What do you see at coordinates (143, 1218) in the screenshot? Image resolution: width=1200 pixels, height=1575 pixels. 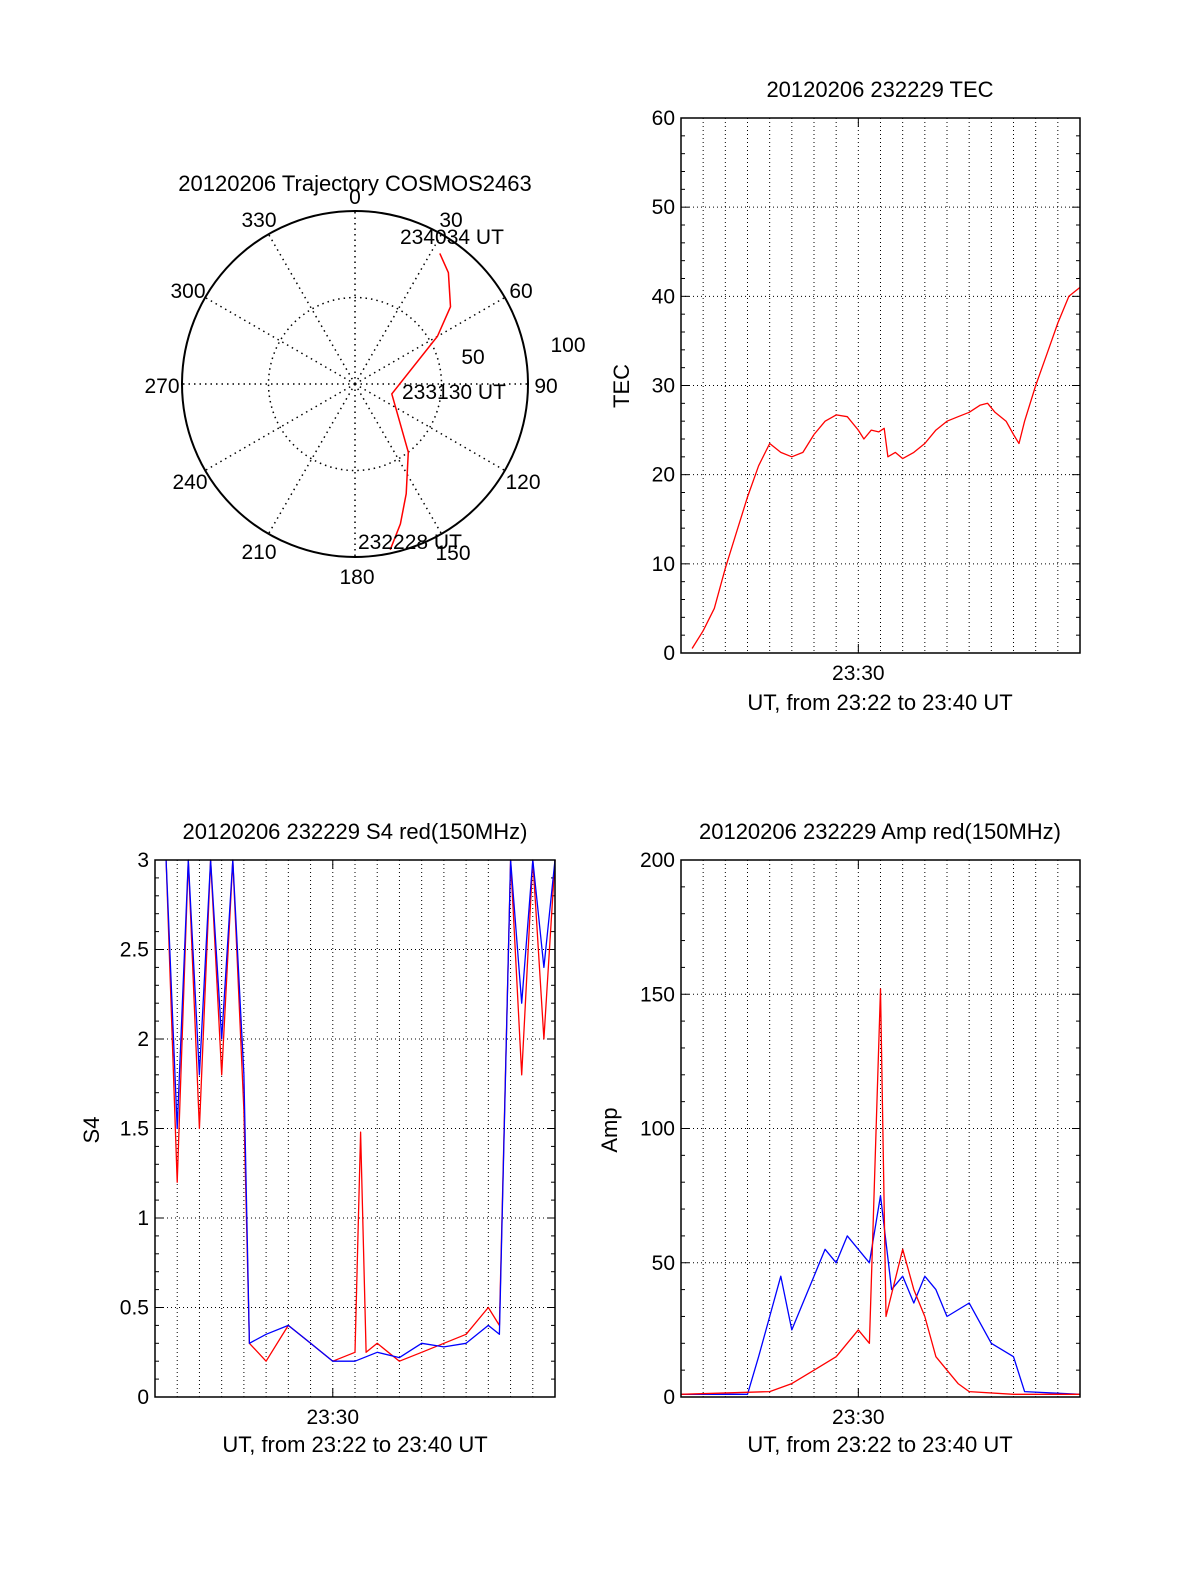 I see `s4-ytick-label-2: 1` at bounding box center [143, 1218].